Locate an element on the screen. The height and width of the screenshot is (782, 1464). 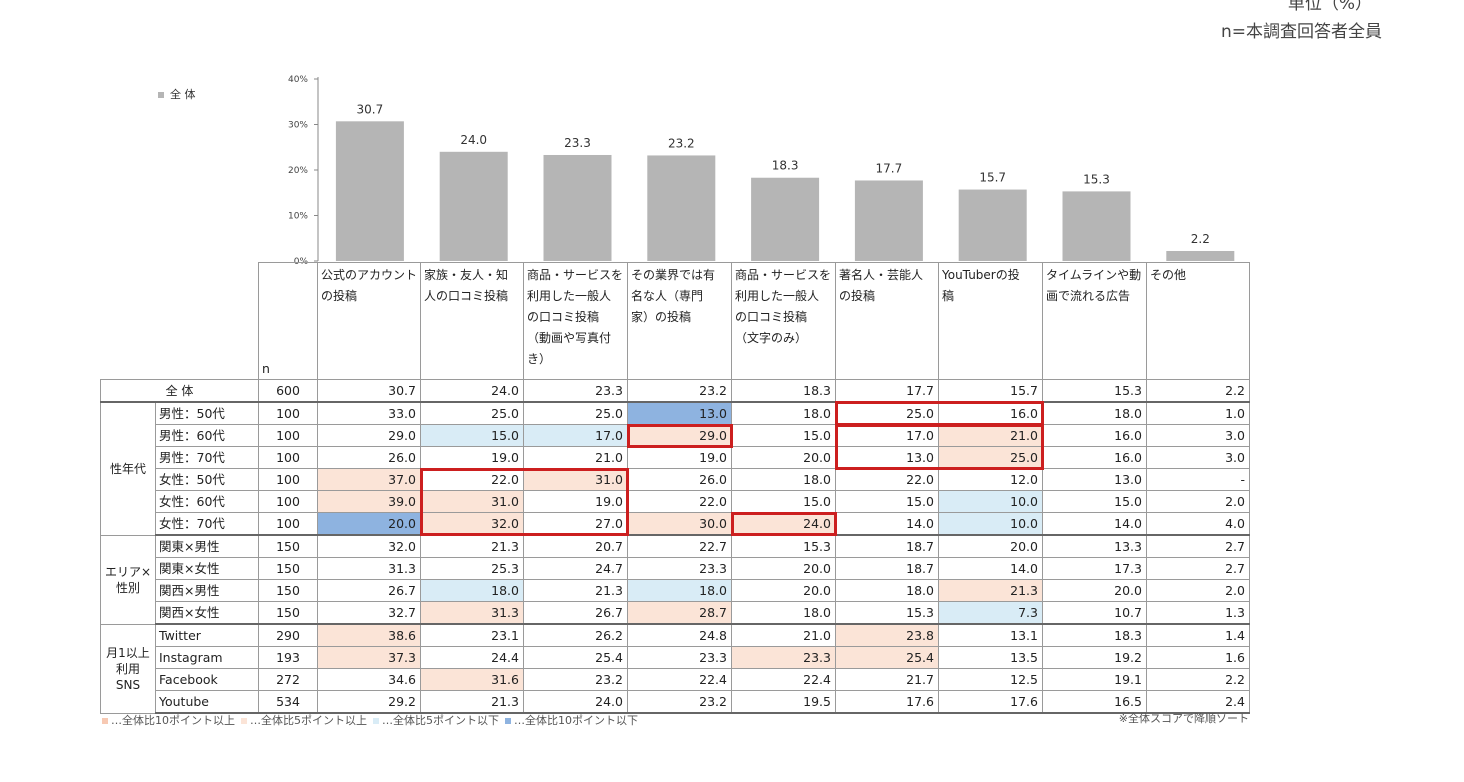
table-cell: 18.3 is located at coordinates (1094, 635).